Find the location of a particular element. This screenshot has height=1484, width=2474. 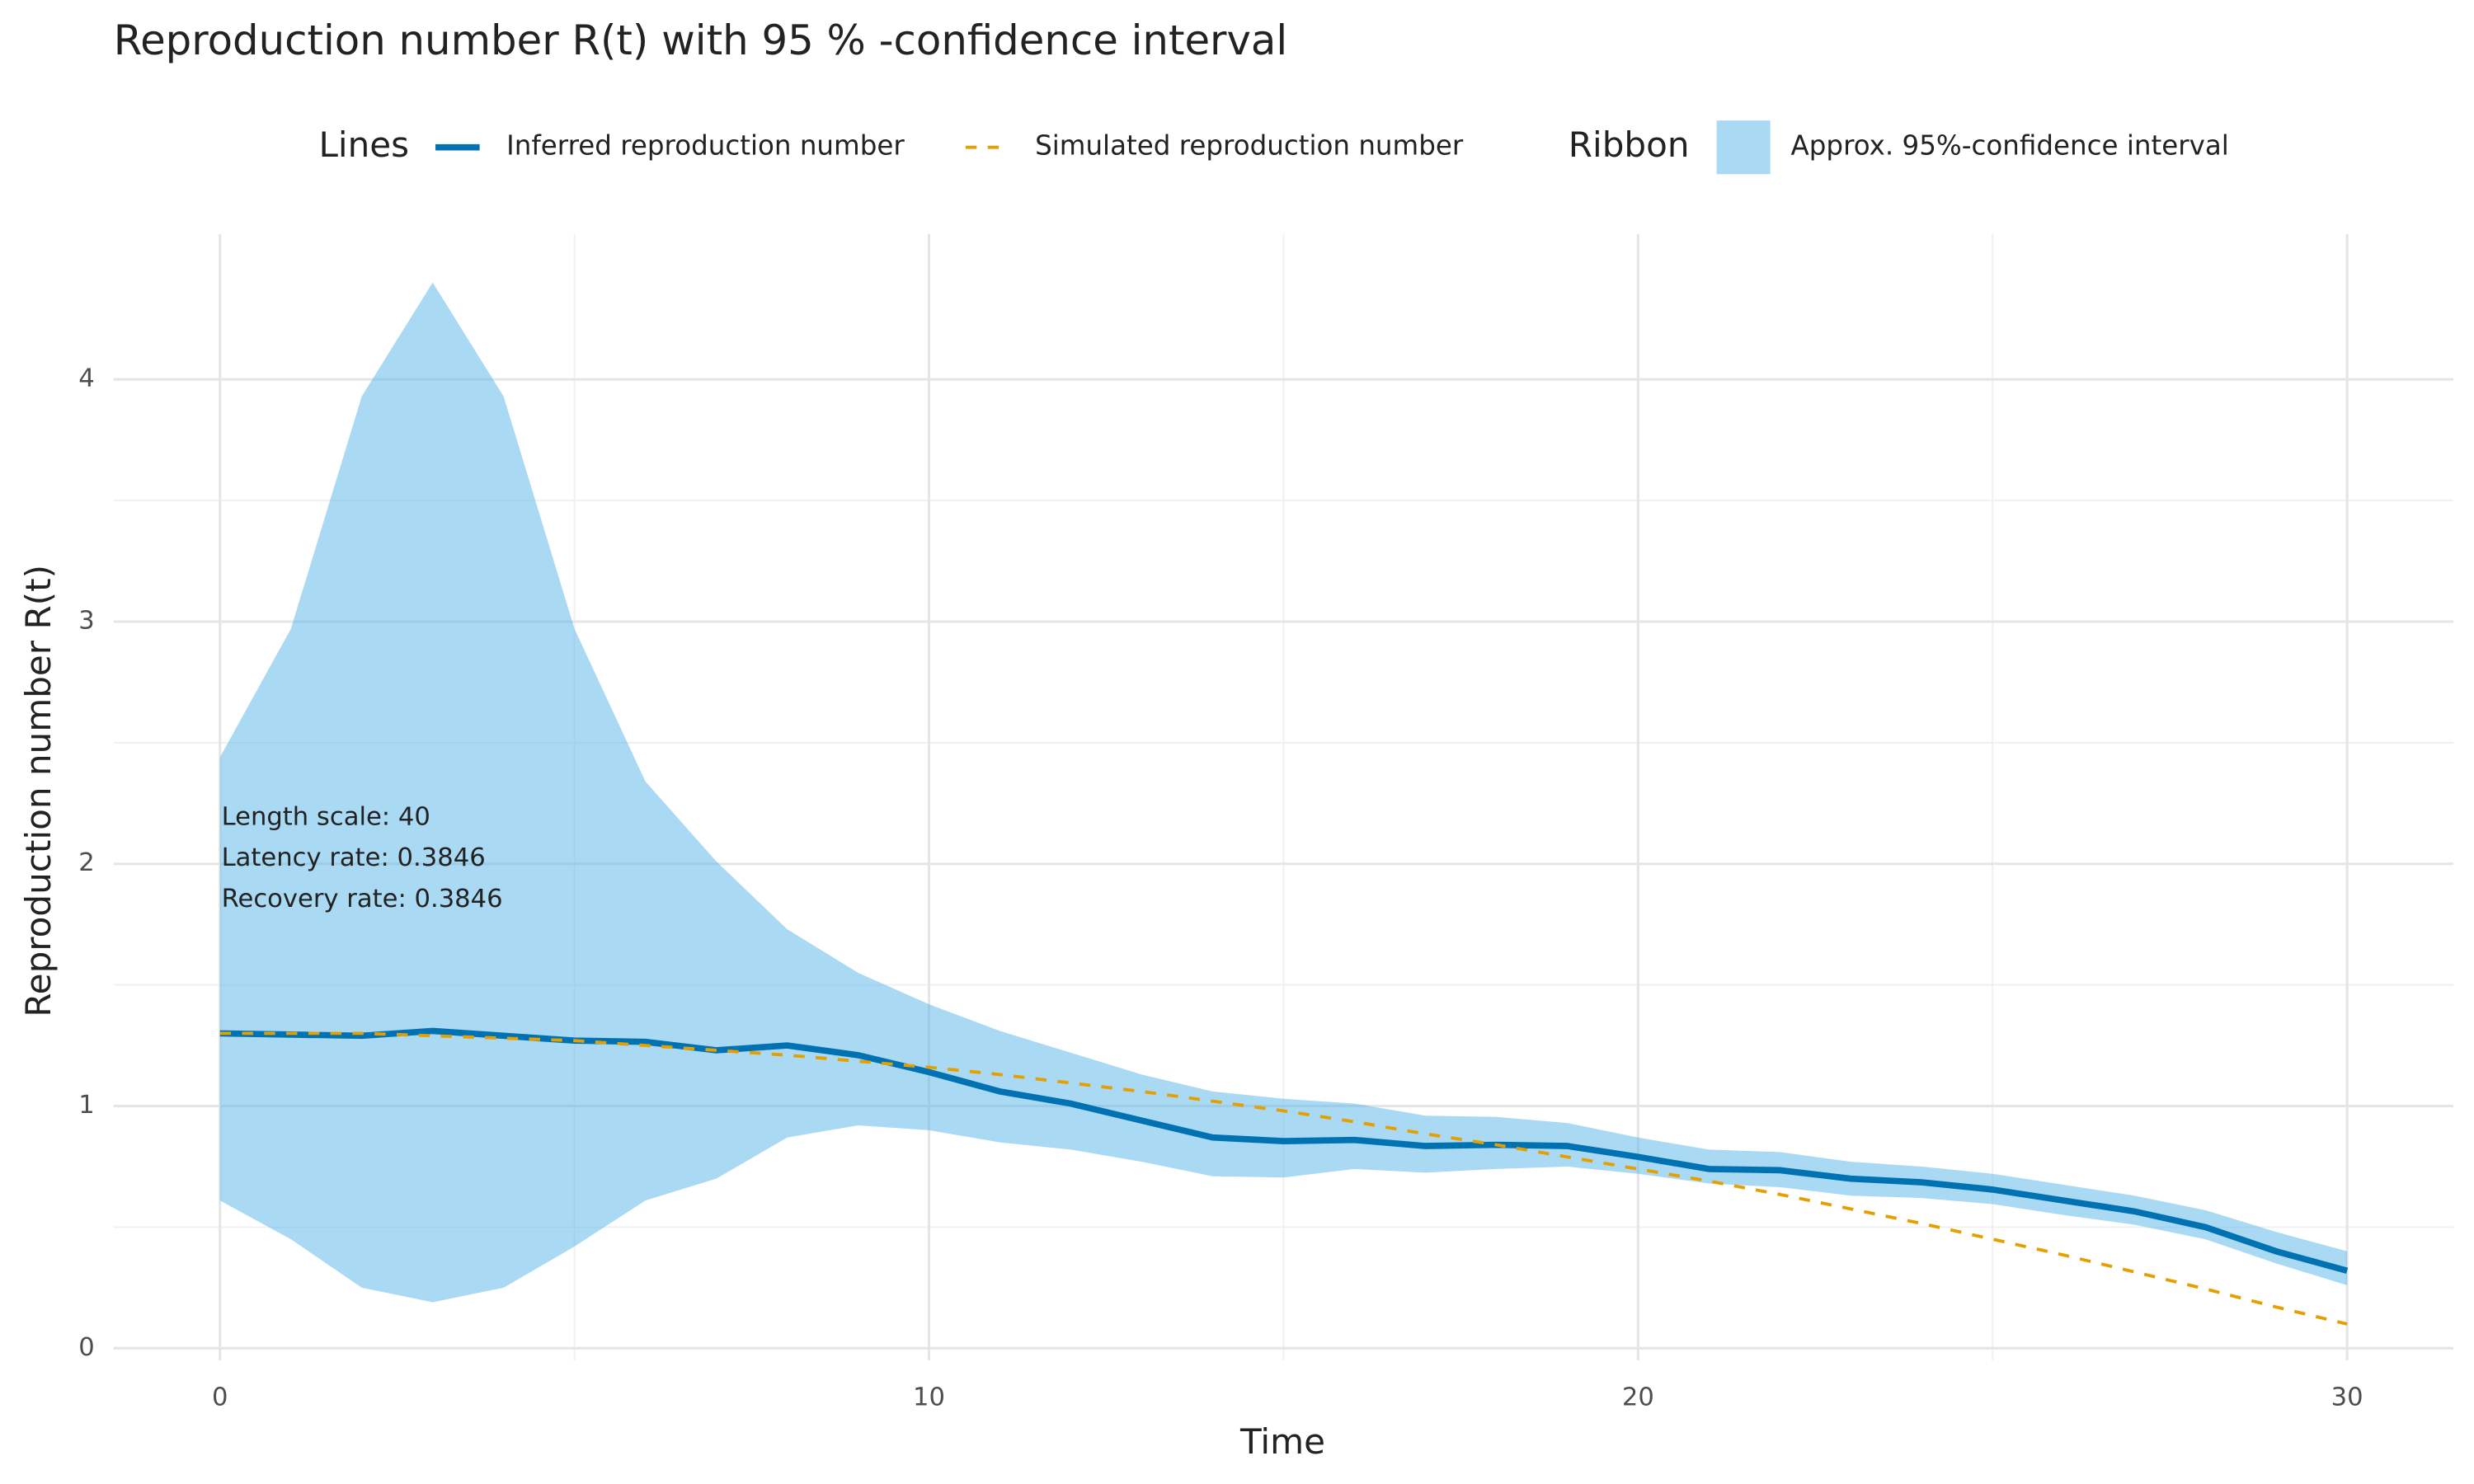

x-tick-label: 10 is located at coordinates (929, 1397).